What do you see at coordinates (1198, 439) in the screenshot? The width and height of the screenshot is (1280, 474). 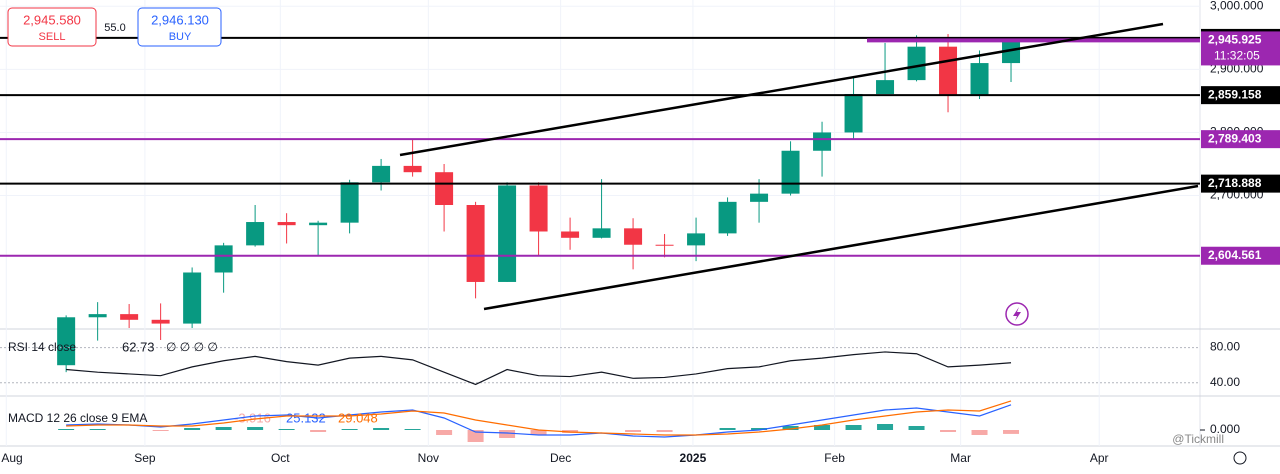 I see `watermark: @Tickmill` at bounding box center [1198, 439].